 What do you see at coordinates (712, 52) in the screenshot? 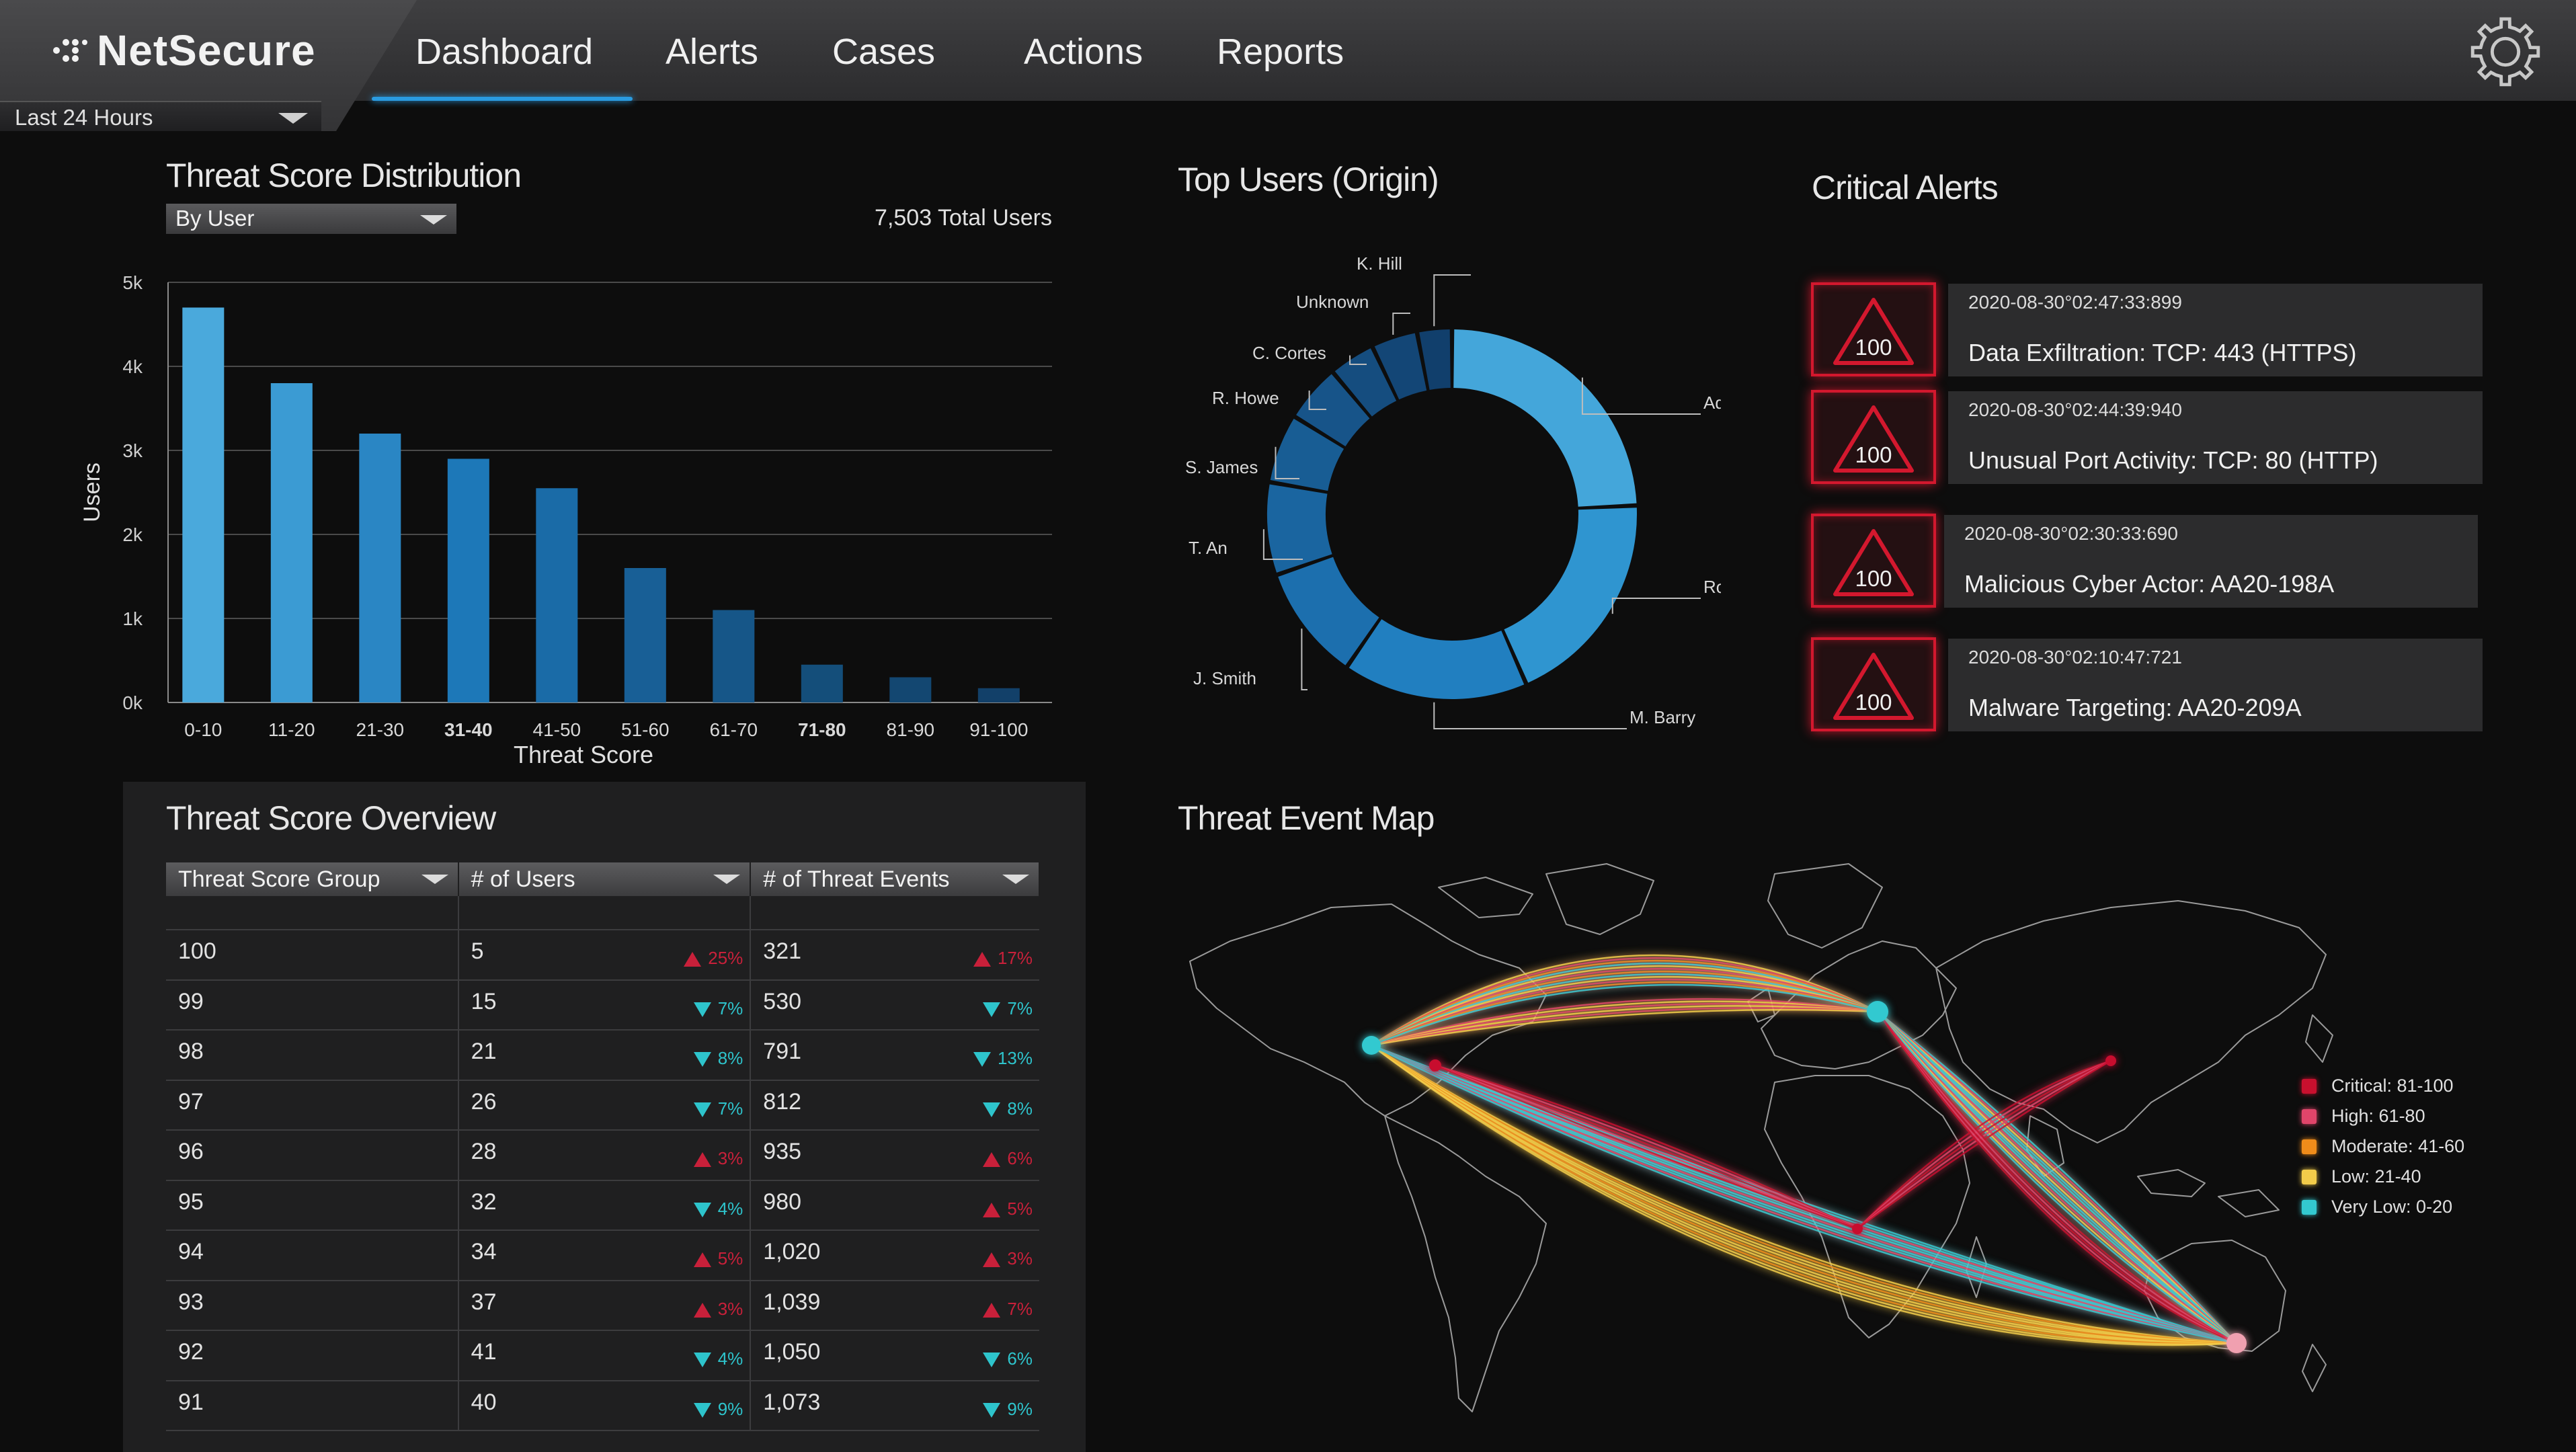
I see `tab-alerts: Alerts` at bounding box center [712, 52].